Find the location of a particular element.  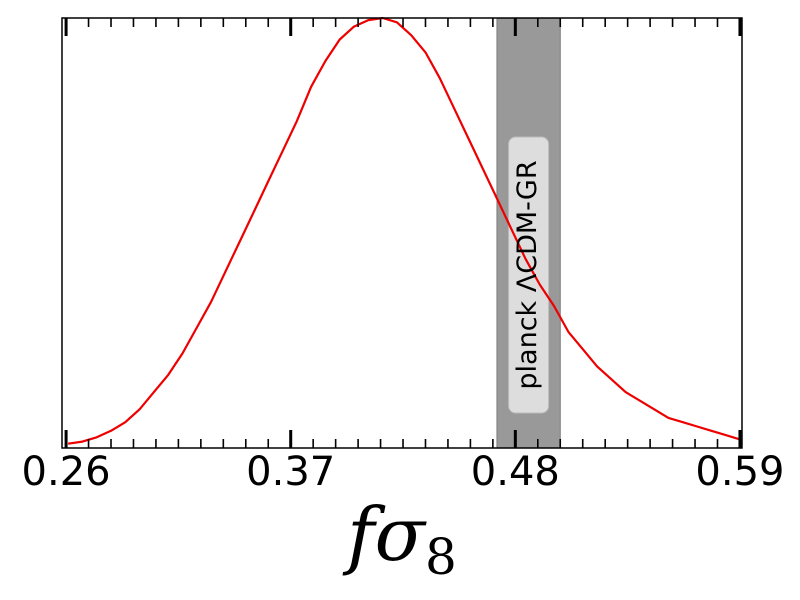

x-tick-label: 0.48 is located at coordinates (515, 472).